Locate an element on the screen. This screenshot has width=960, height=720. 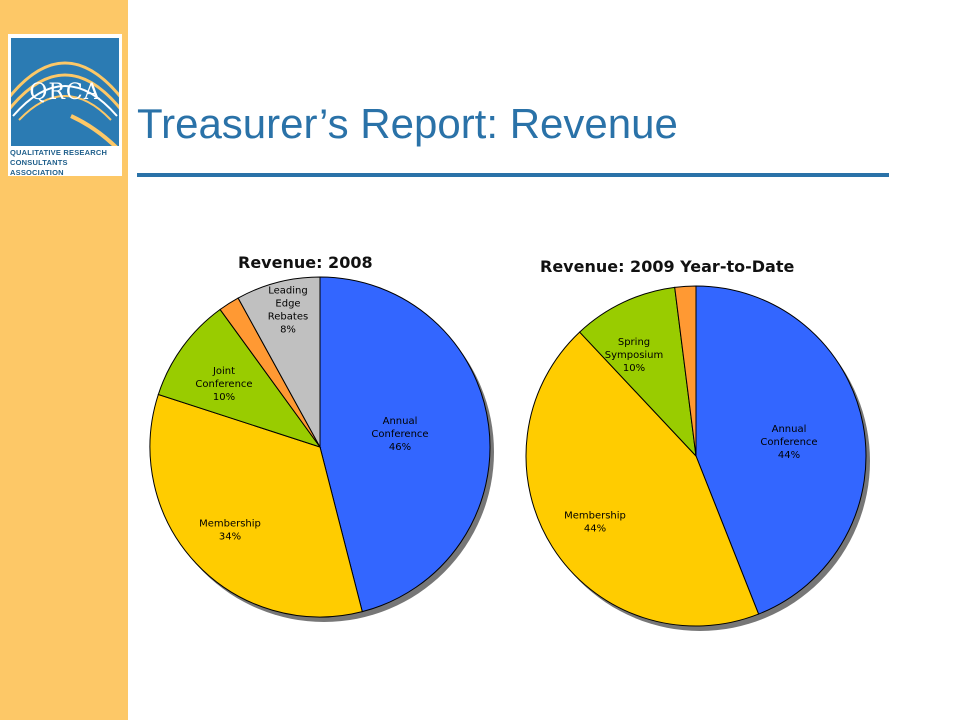
pie-label-annual-conference: Annual Conference 46% is located at coordinates (399, 434).